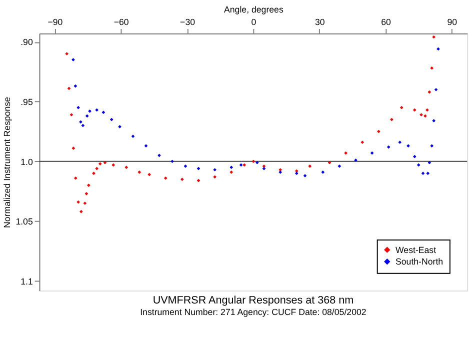  What do you see at coordinates (26, 161) in the screenshot?
I see `y-tick-label: 1.0` at bounding box center [26, 161].